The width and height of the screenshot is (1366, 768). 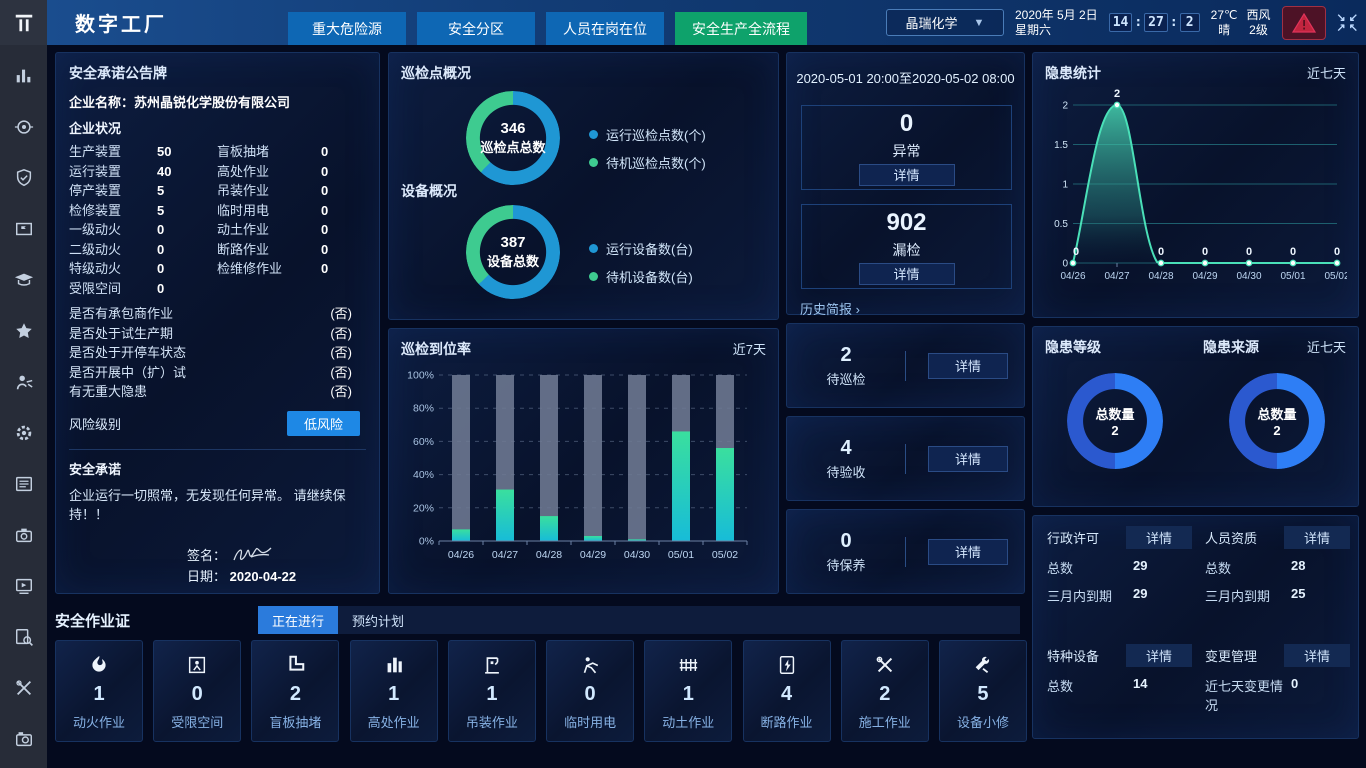 I want to click on sidebar-item-shield-check, so click(x=24, y=178).